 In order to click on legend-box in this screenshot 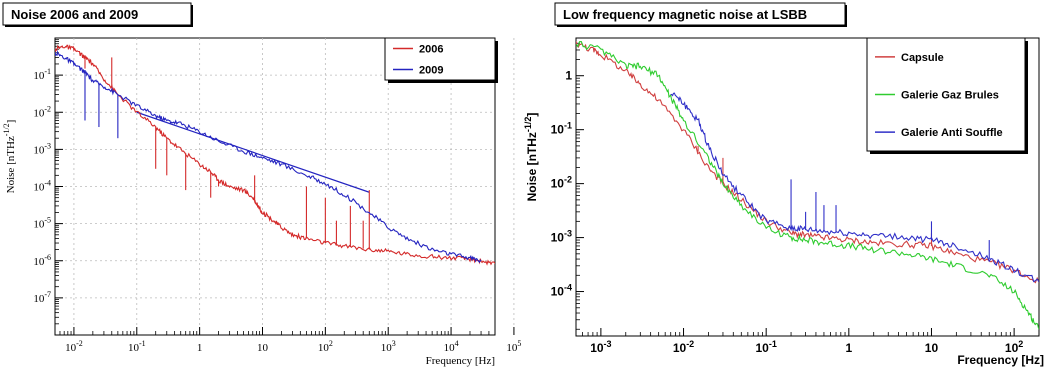, I will do `click(440, 59)`.